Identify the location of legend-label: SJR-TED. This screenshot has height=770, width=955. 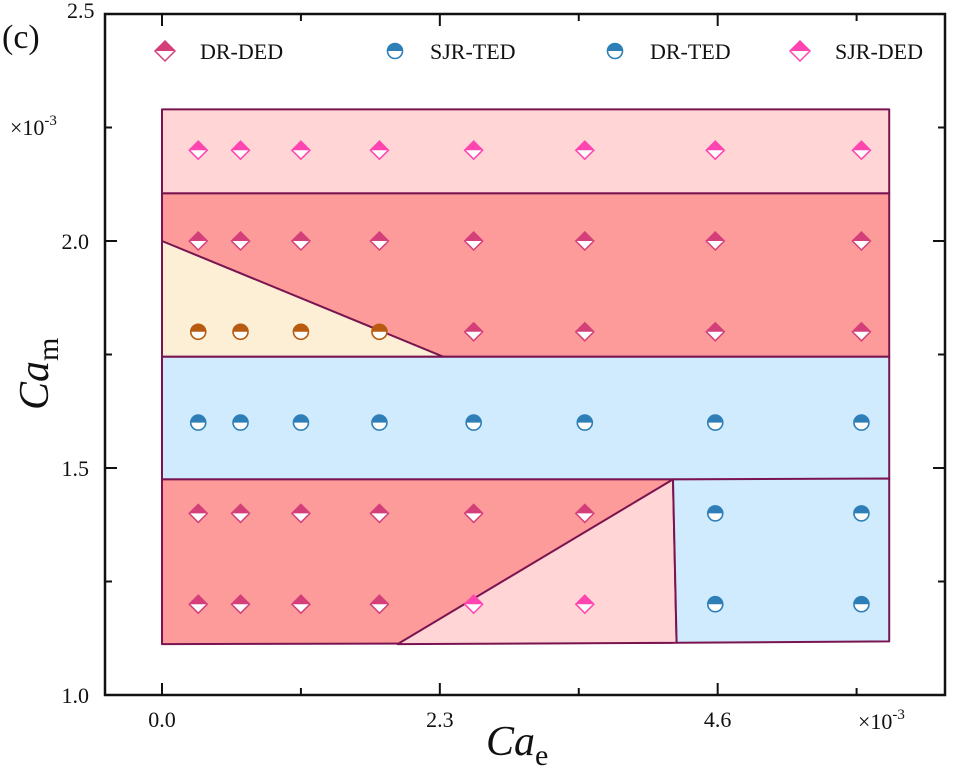
(473, 51).